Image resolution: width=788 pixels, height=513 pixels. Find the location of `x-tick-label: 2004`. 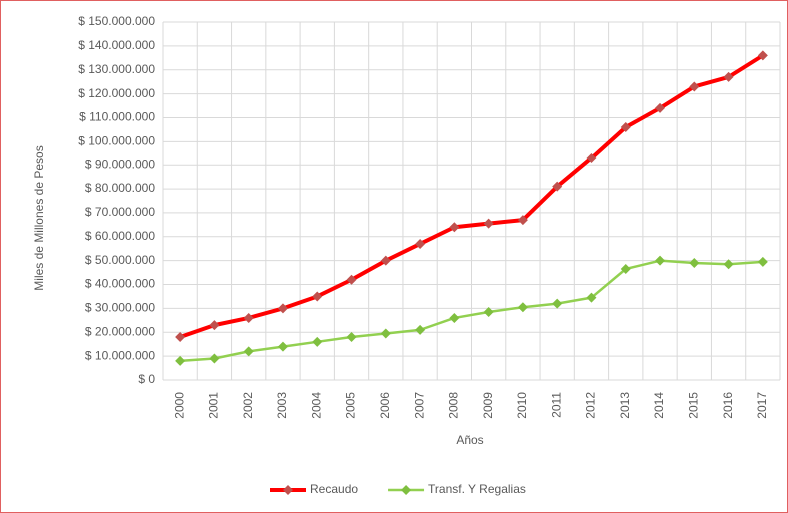

x-tick-label: 2004 is located at coordinates (316, 405).